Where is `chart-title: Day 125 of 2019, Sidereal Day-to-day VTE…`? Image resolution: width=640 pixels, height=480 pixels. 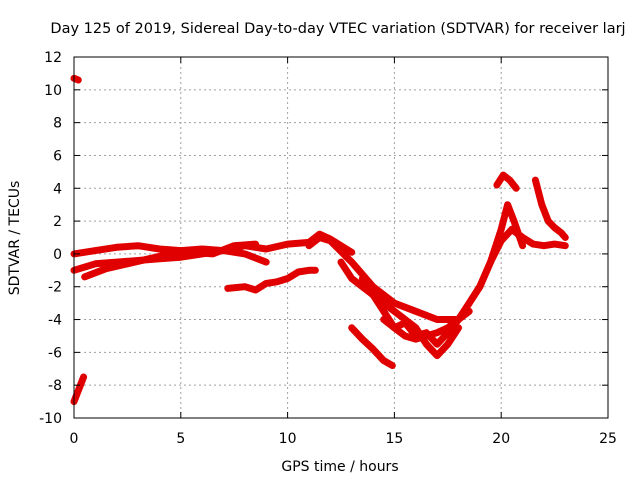
chart-title: Day 125 of 2019, Sidereal Day-to-day VTE… is located at coordinates (337, 29).